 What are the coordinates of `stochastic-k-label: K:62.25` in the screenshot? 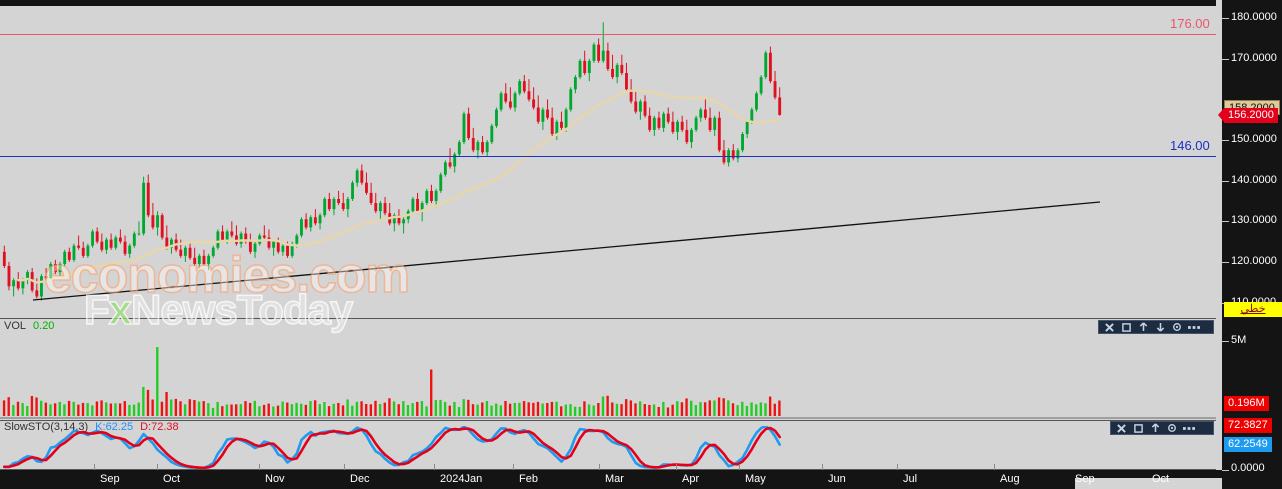 It's located at (114, 427).